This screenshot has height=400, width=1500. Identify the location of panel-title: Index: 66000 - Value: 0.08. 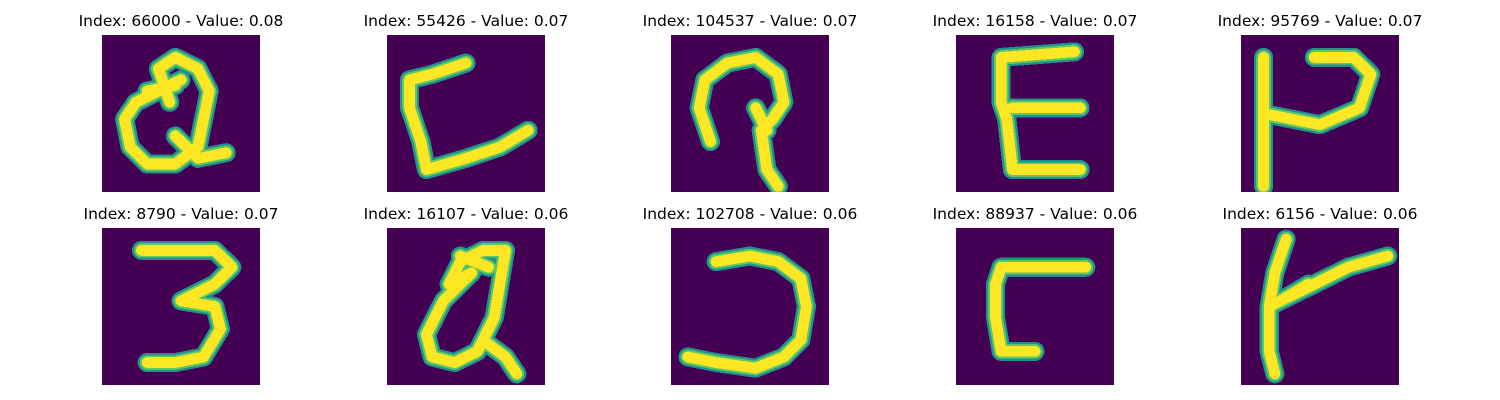
(181, 21).